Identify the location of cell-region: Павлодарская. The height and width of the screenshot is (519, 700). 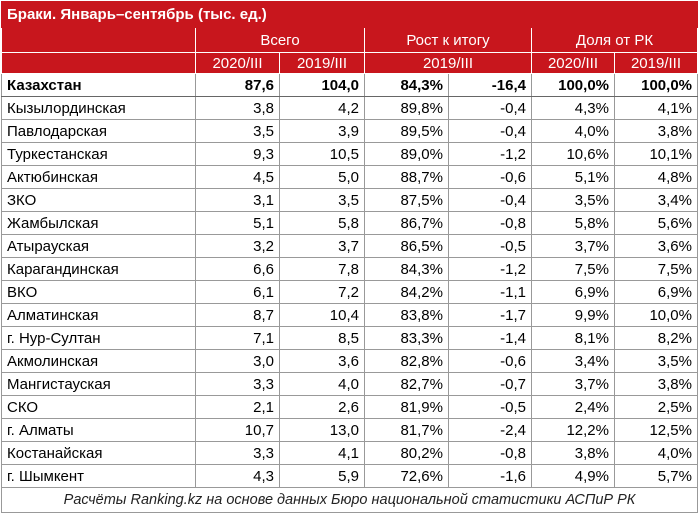
(98, 131).